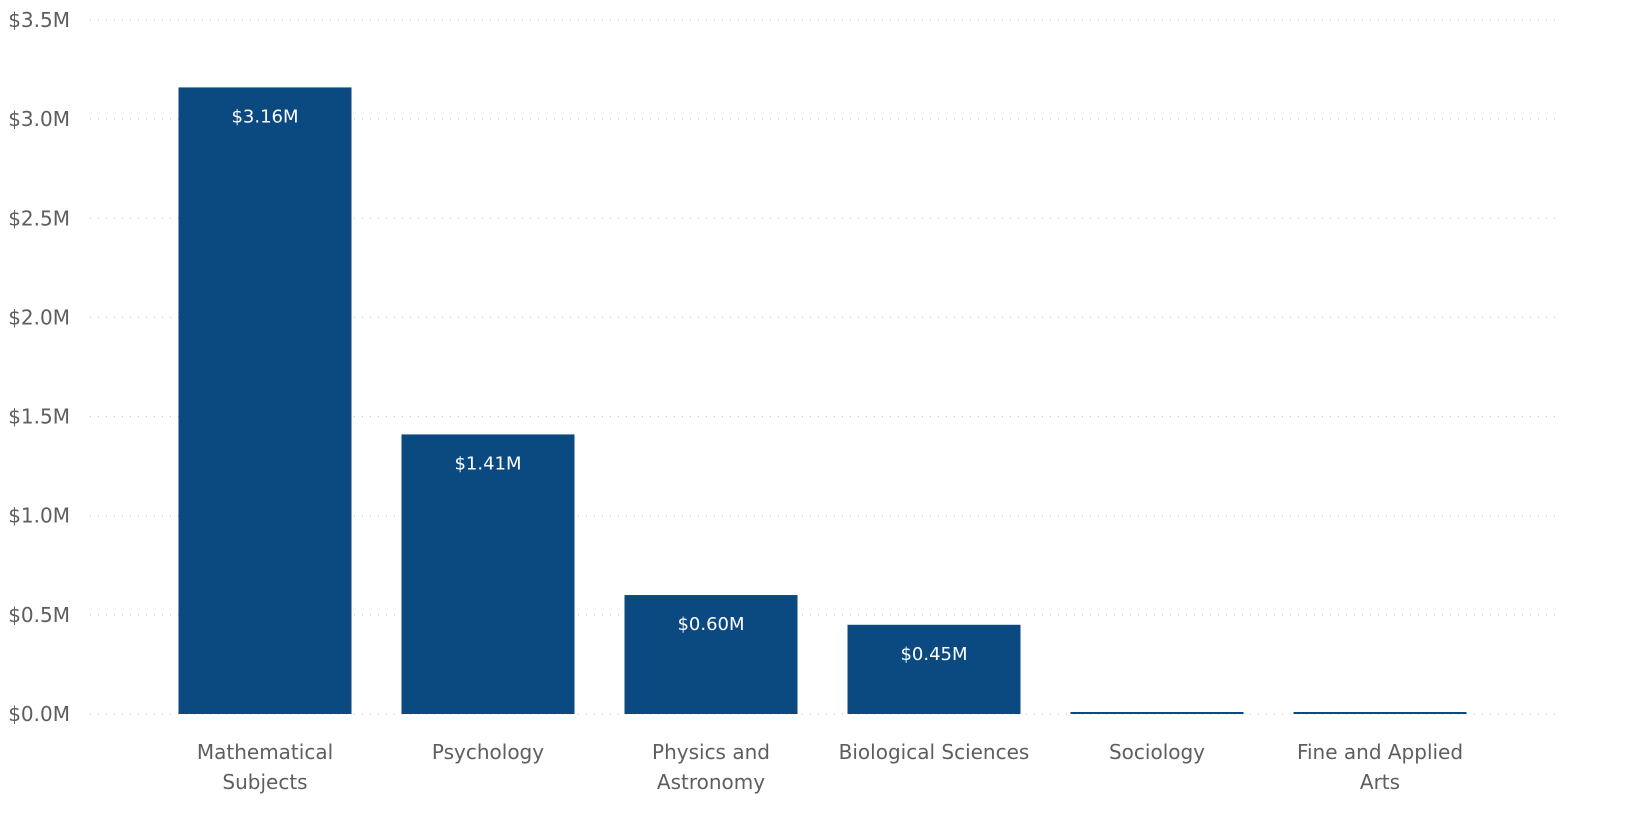  What do you see at coordinates (39, 516) in the screenshot?
I see `y-tick-label: $1.0M` at bounding box center [39, 516].